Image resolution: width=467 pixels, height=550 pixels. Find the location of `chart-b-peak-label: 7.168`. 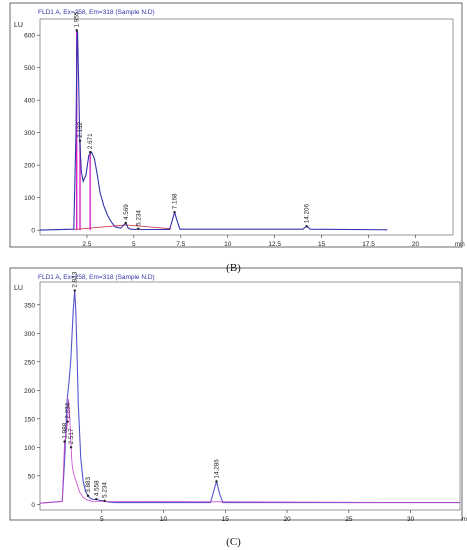

chart-b-peak-label: 7.168 is located at coordinates (175, 201).